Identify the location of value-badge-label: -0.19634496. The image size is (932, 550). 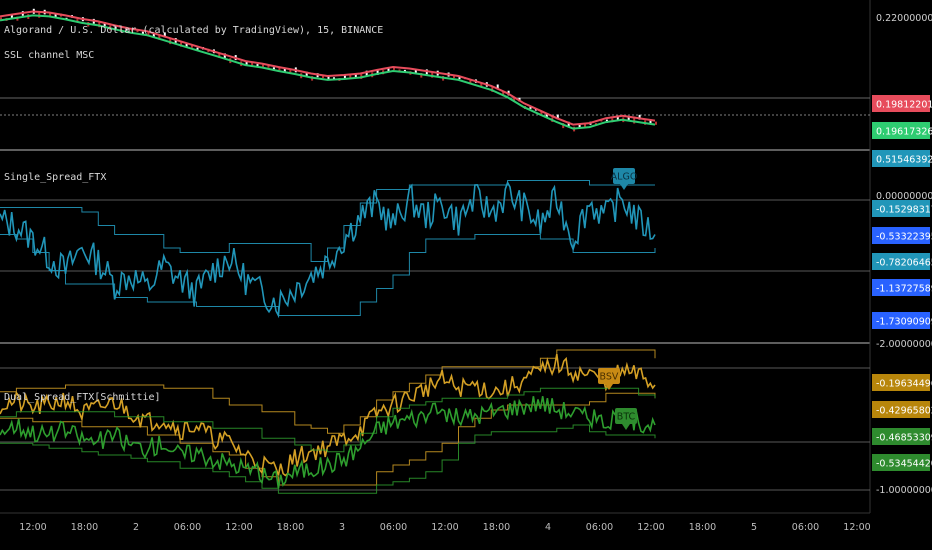
(904, 384).